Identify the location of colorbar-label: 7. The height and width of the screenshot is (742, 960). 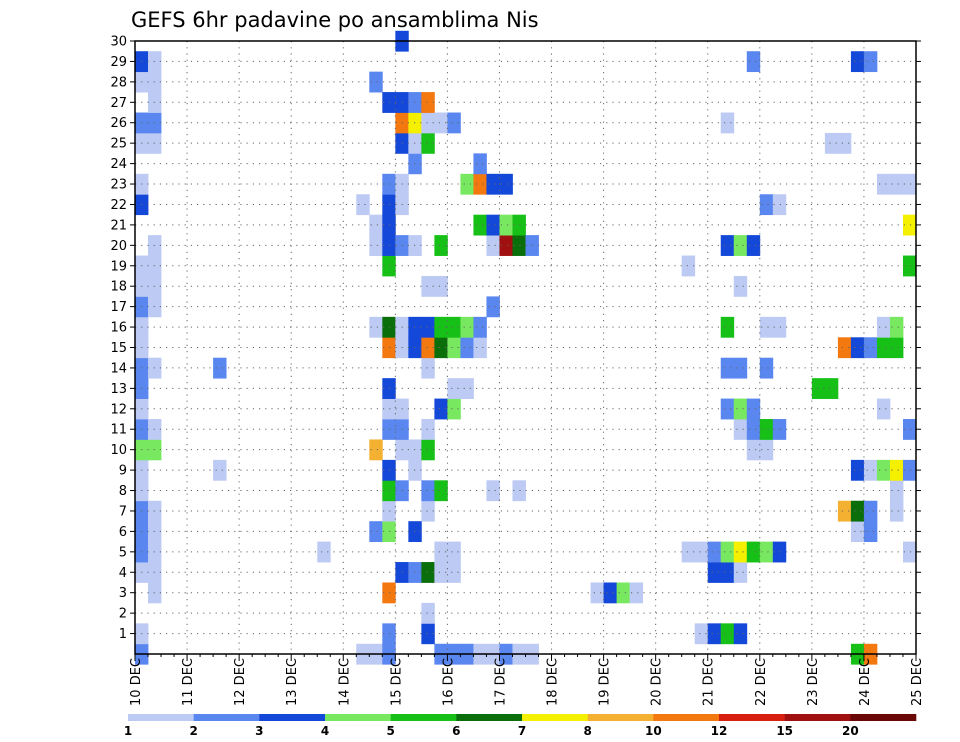
(522, 731).